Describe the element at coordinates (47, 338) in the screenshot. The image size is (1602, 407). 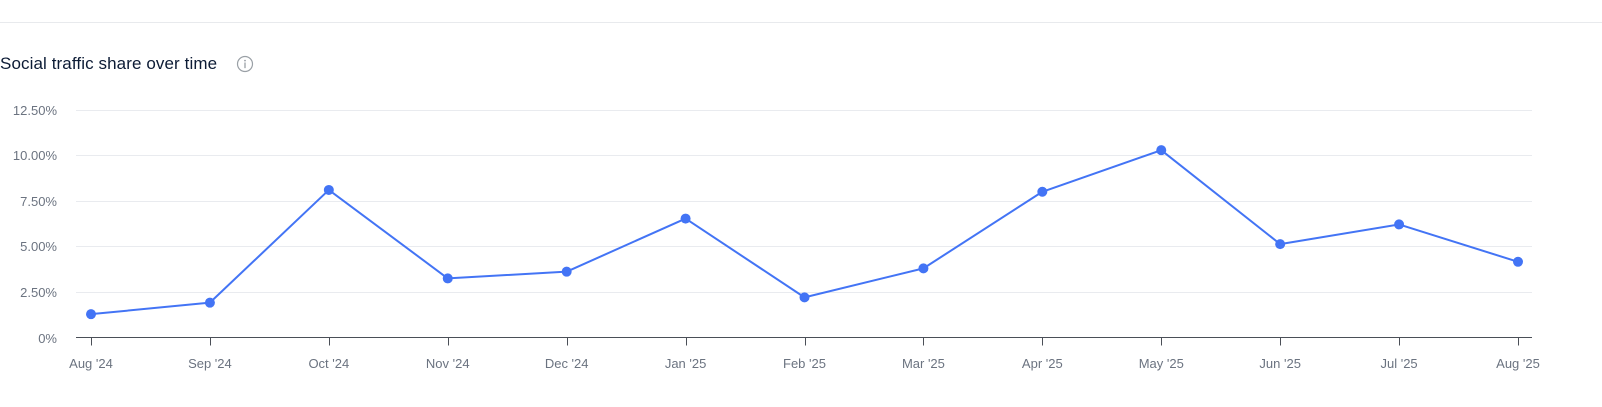
I see `y-tick-label: 0%` at that location.